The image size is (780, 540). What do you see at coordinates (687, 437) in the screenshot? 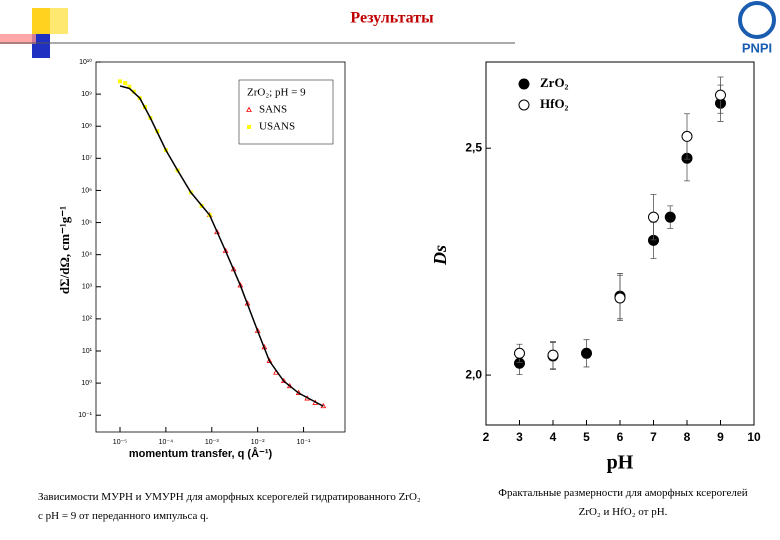
I see `x-tick-label: 8` at bounding box center [687, 437].